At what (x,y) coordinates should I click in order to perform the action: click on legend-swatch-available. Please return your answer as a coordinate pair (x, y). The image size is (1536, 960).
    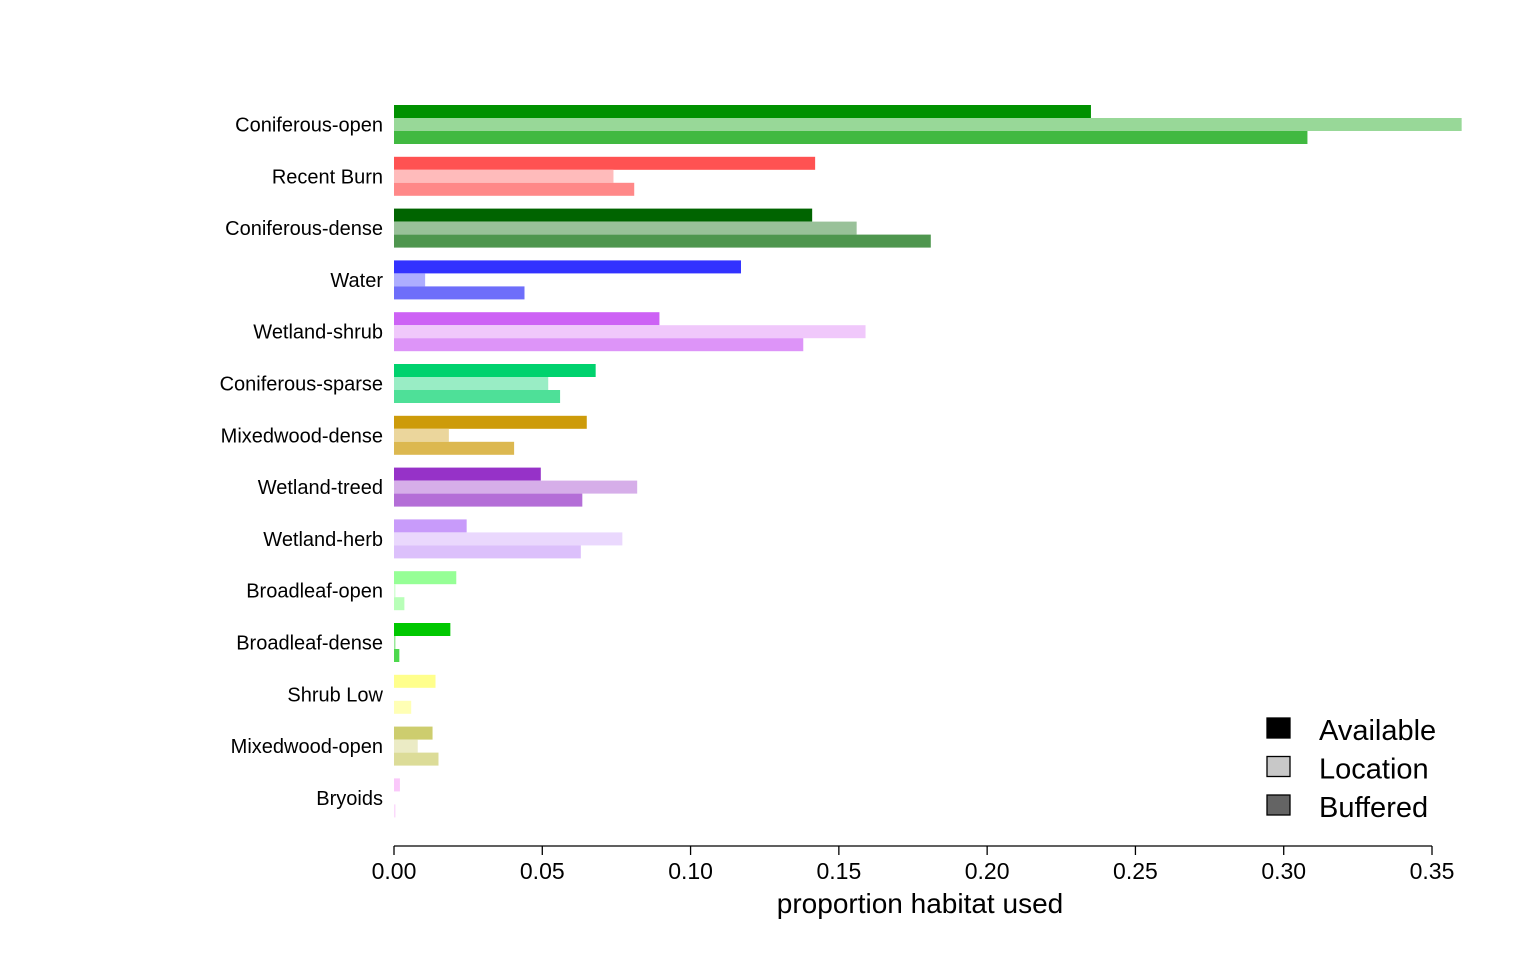
    Looking at the image, I should click on (1278, 728).